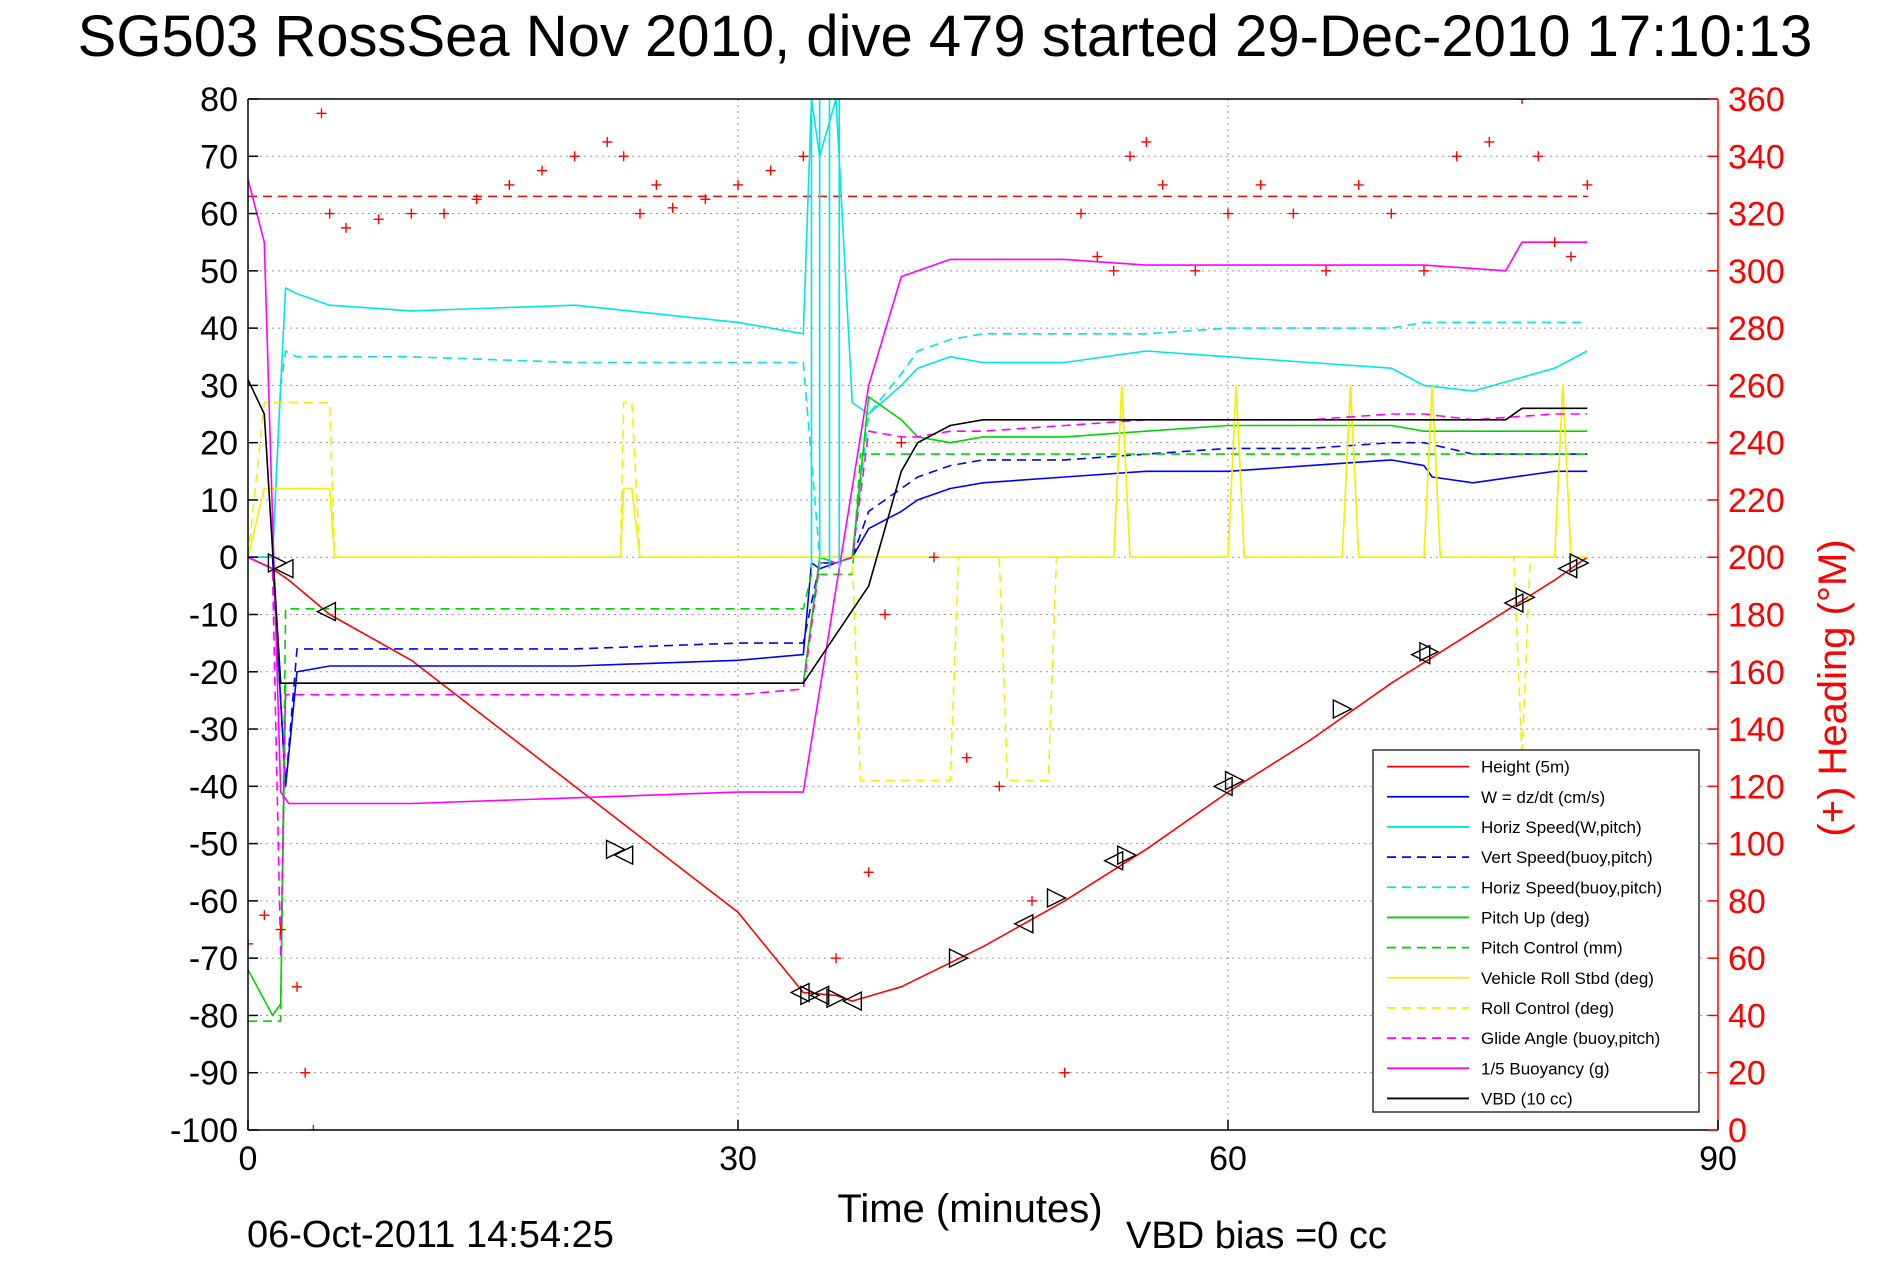  Describe the element at coordinates (1570, 1038) in the screenshot. I see `legend-entry: Glide Angle (buoy,pitch)` at that location.